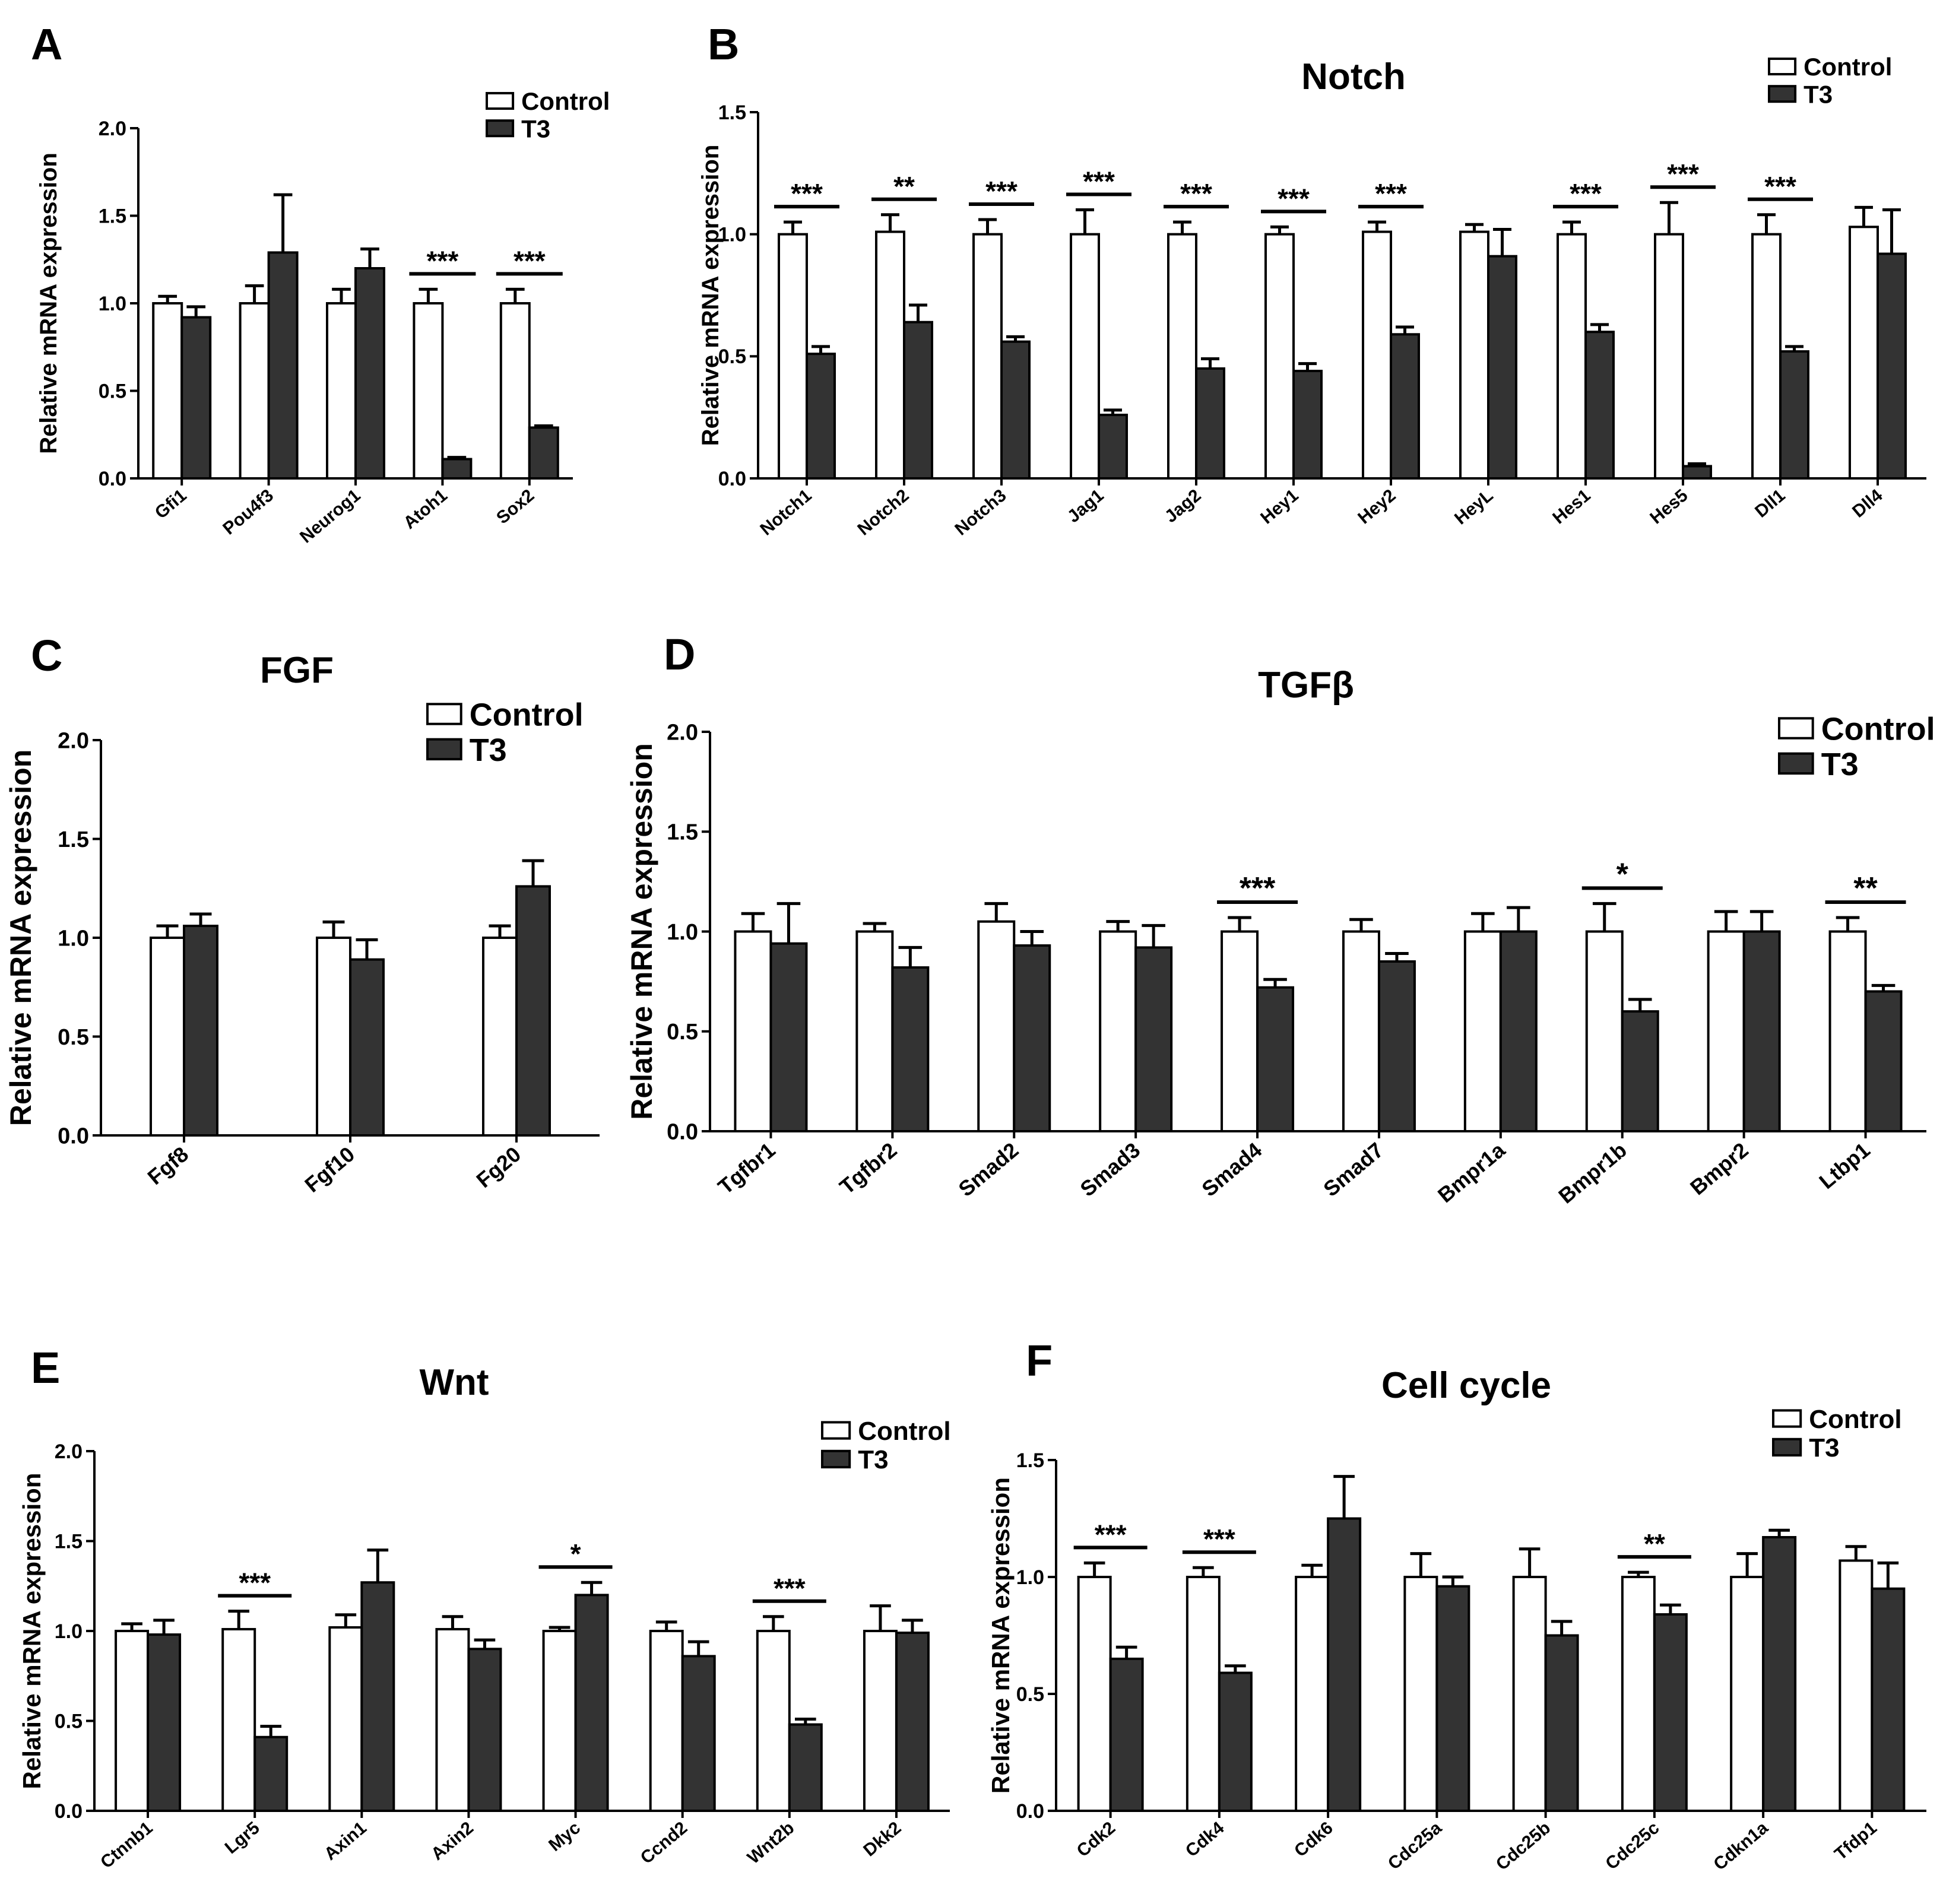 The height and width of the screenshot is (1904, 1943). What do you see at coordinates (1471, 1172) in the screenshot?
I see `category-label: Bmpr1a` at bounding box center [1471, 1172].